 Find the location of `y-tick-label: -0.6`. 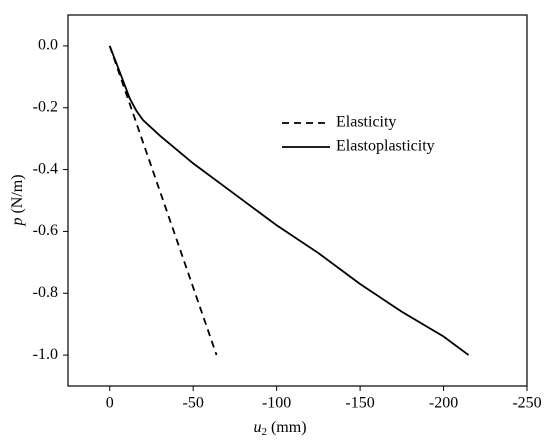

y-tick-label: -0.6 is located at coordinates (45, 230).